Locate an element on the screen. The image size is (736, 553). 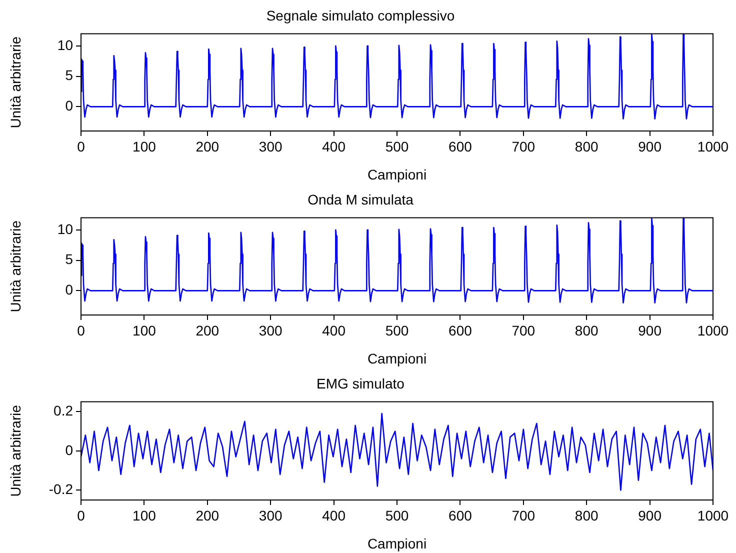
chart-title: Segnale simulato complessivo is located at coordinates (360, 15).